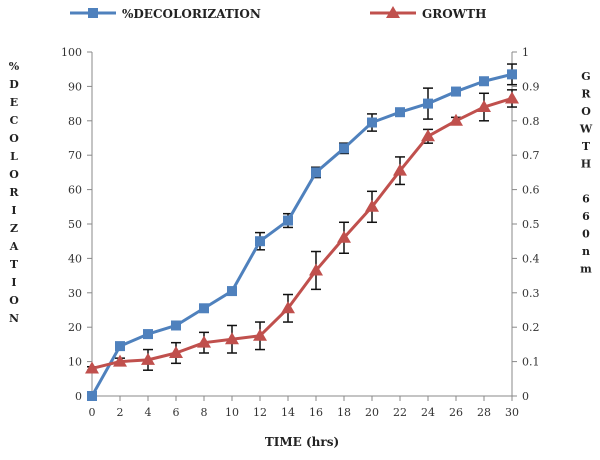 This screenshot has height=460, width=600. Describe the element at coordinates (14, 192) in the screenshot. I see `y-axis-left-title-letter: R` at that location.